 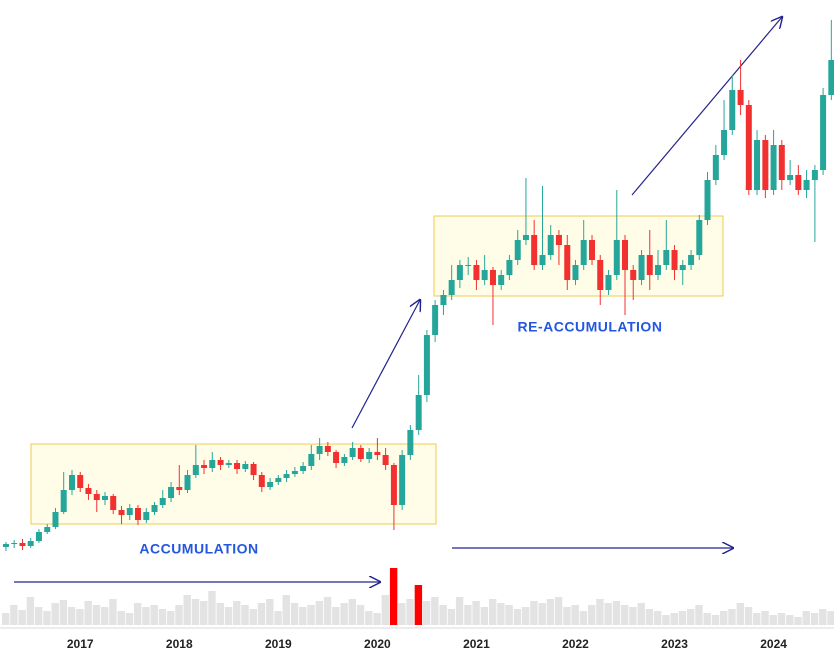 What do you see at coordinates (590, 327) in the screenshot?
I see `annotation: RE-ACCUMULATION` at bounding box center [590, 327].